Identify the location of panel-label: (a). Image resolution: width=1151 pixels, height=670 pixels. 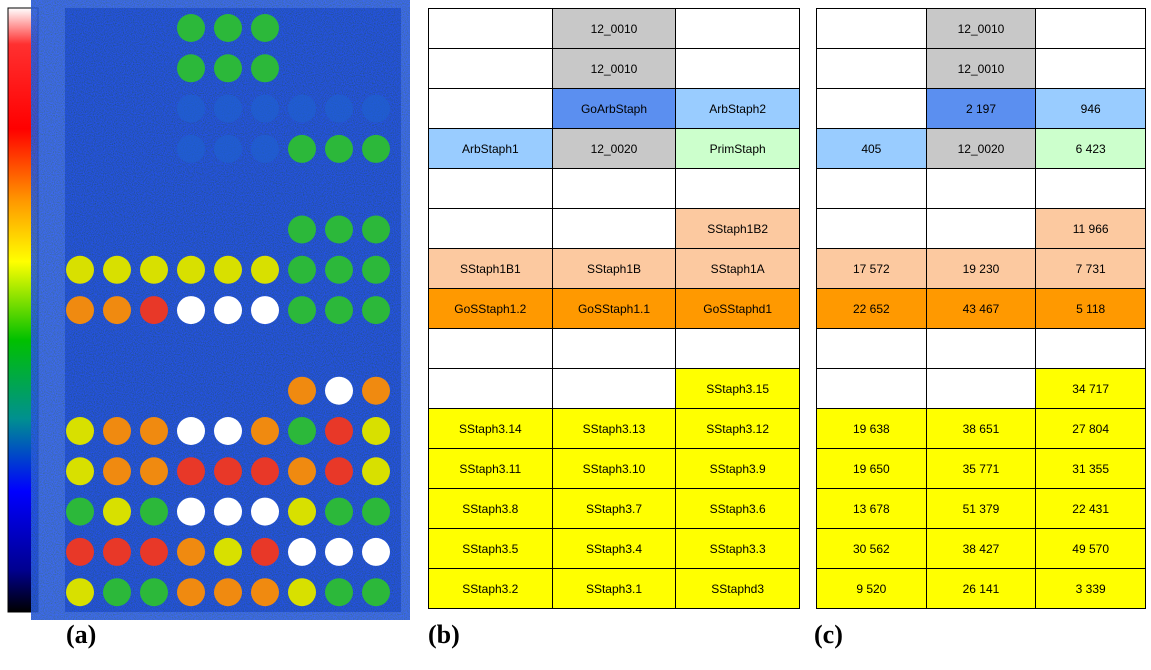
(81, 634).